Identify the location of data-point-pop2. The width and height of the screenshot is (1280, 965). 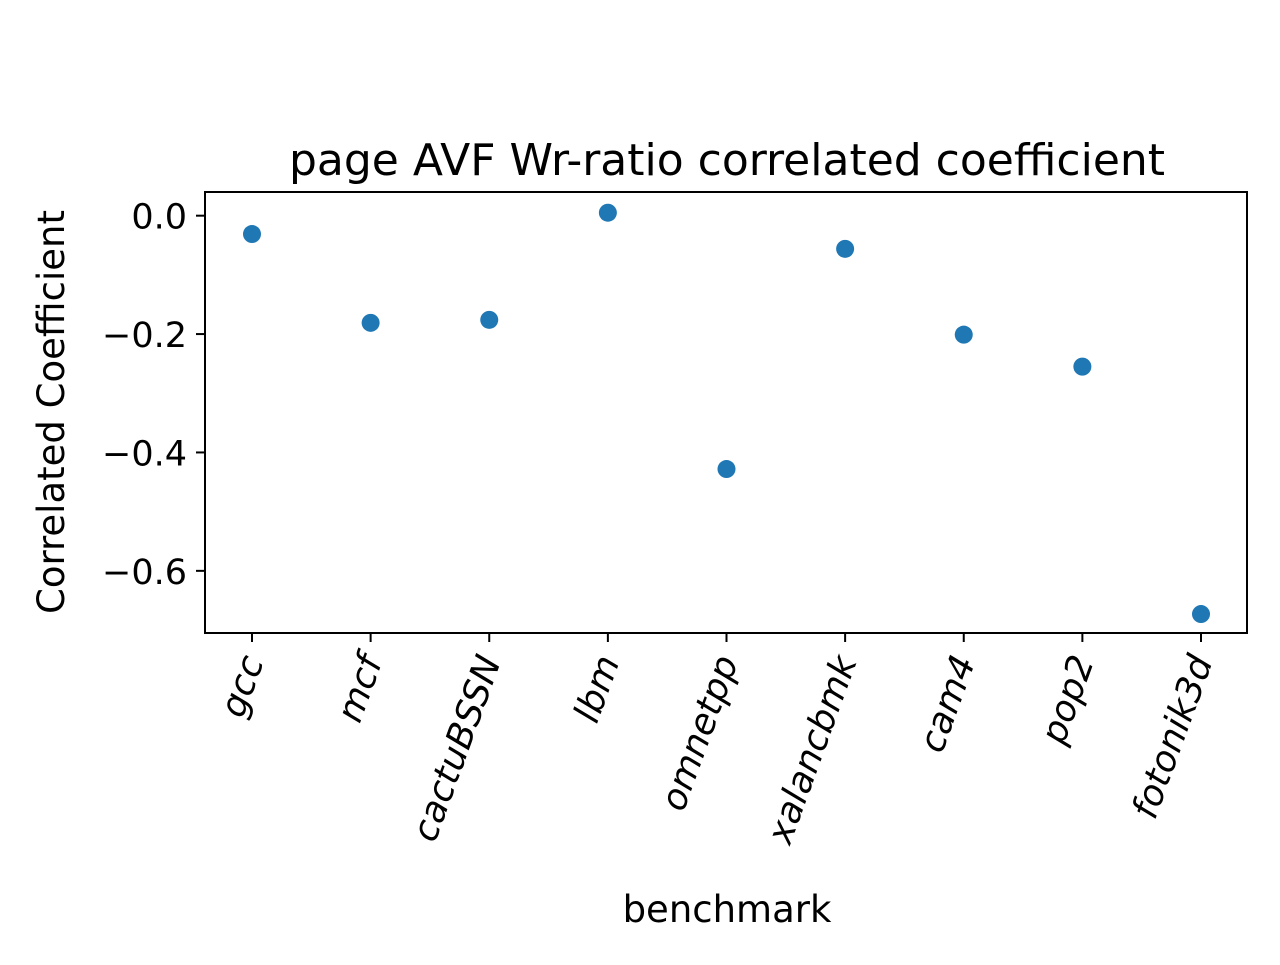
(1082, 366).